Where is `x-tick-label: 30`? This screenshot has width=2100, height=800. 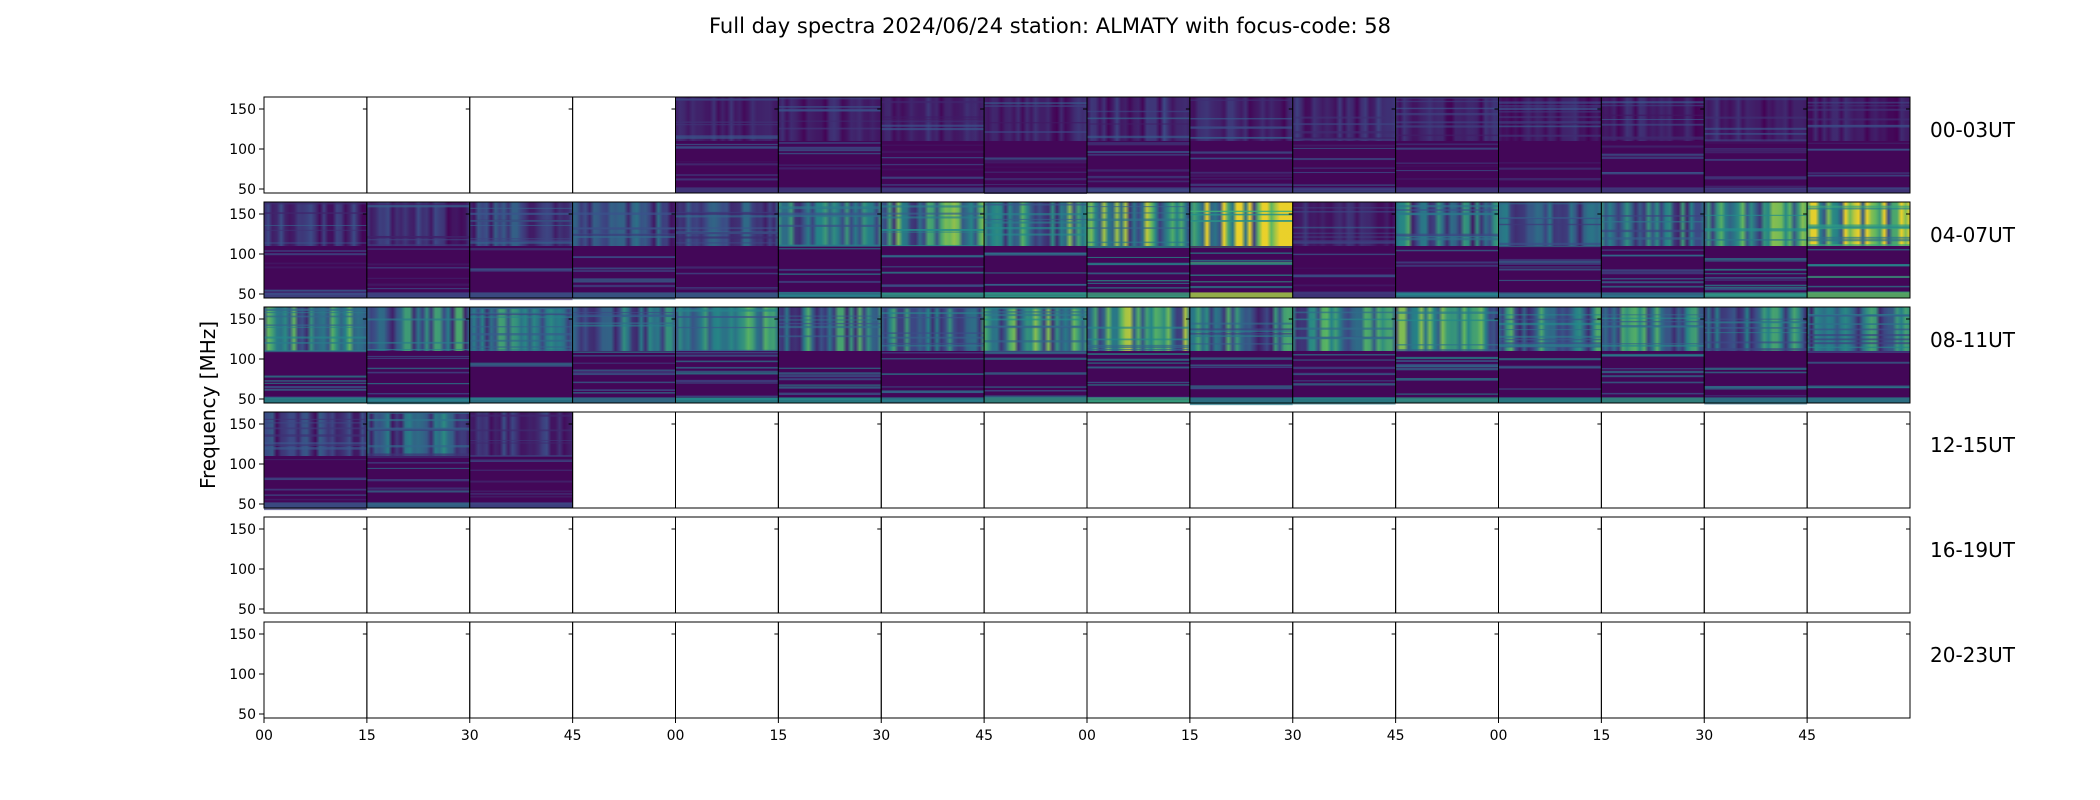
x-tick-label: 30 is located at coordinates (881, 736).